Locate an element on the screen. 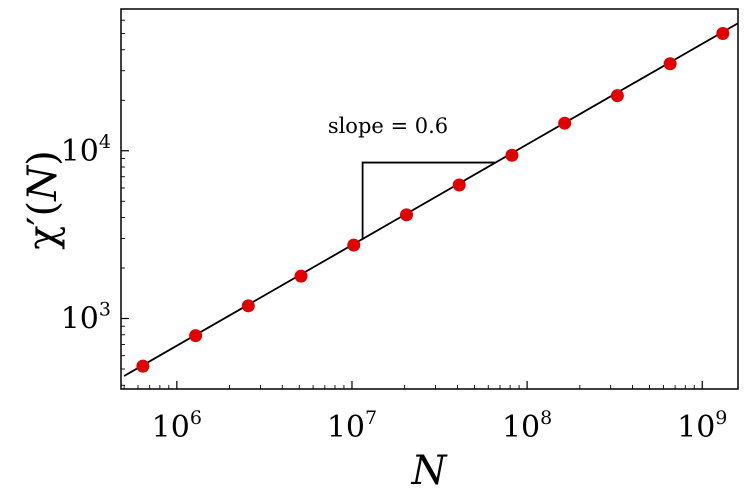  y-tick-label-1: 10⁴ is located at coordinates (86, 150).